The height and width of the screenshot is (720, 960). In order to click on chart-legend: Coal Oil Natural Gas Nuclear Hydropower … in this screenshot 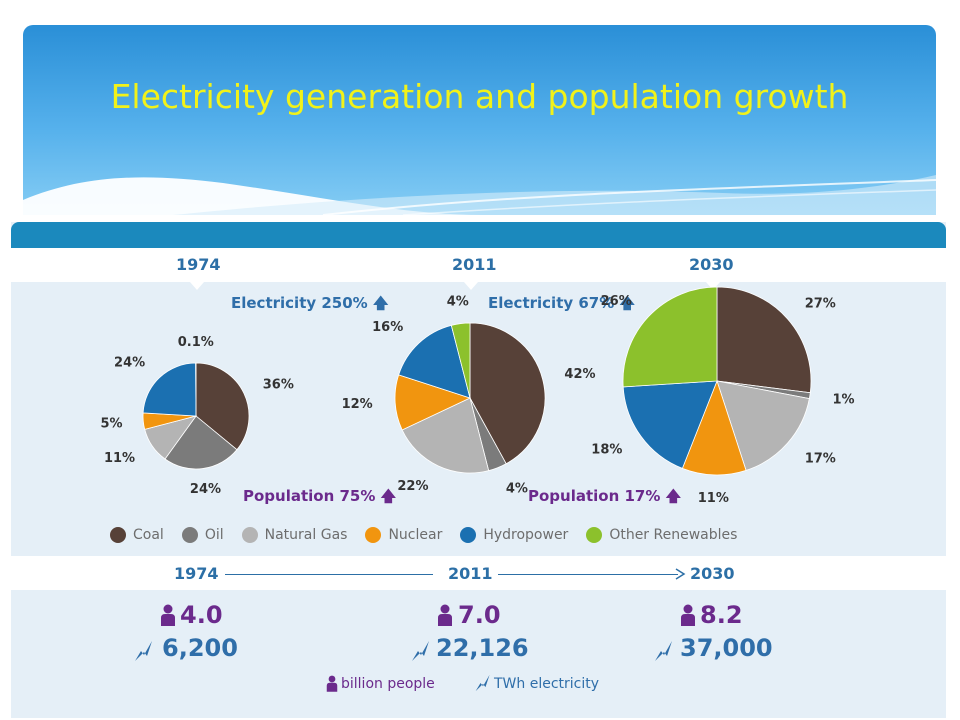, I will do `click(432, 535)`.